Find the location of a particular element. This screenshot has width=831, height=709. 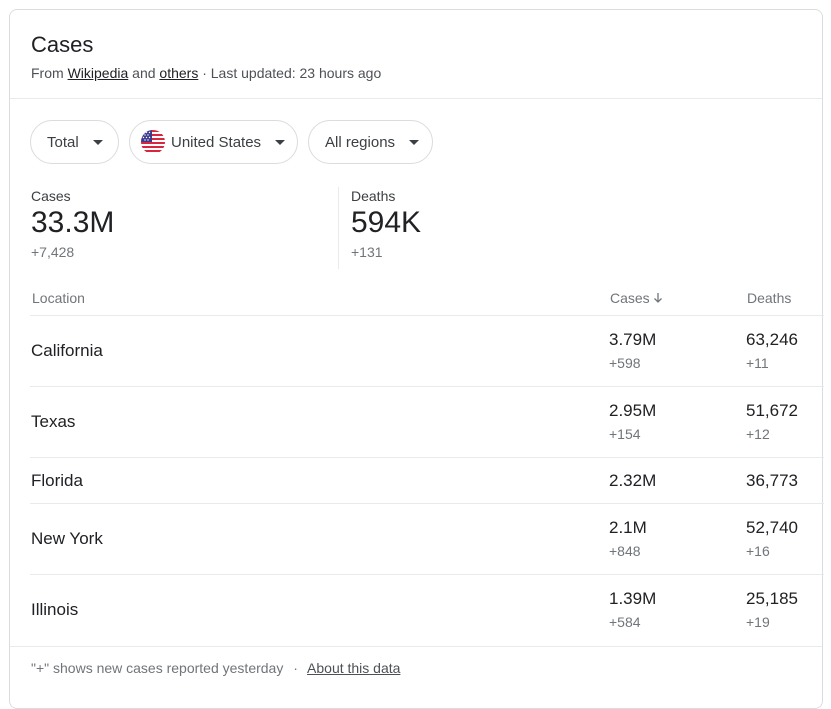

table-row: Texas 2.95M +154 51,672 +12 is located at coordinates (427, 422).